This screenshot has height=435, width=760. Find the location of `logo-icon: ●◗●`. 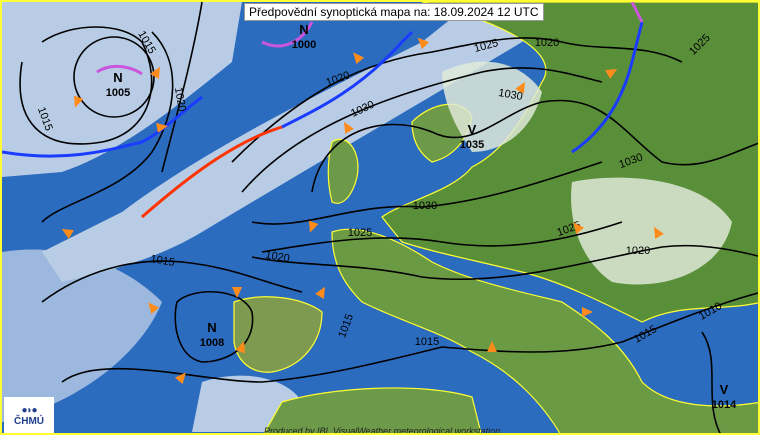

logo-icon: ●◗● is located at coordinates (29, 410).